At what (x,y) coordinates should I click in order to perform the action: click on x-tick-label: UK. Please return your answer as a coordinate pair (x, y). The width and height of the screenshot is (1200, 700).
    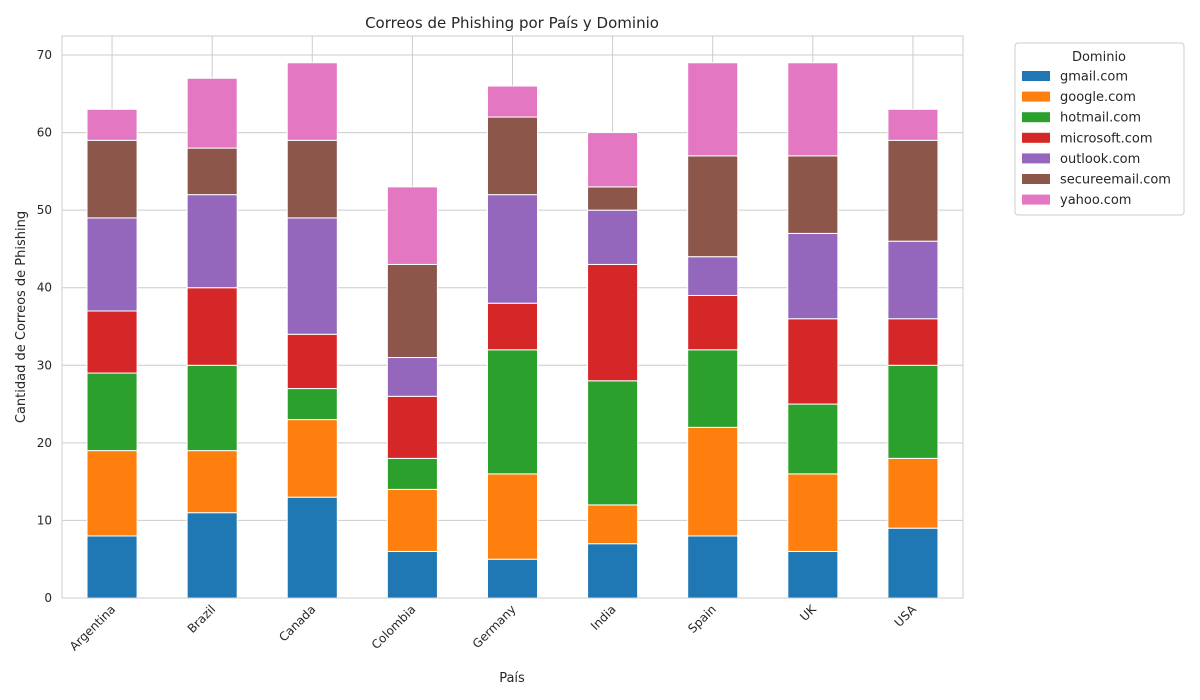
    Looking at the image, I should click on (808, 612).